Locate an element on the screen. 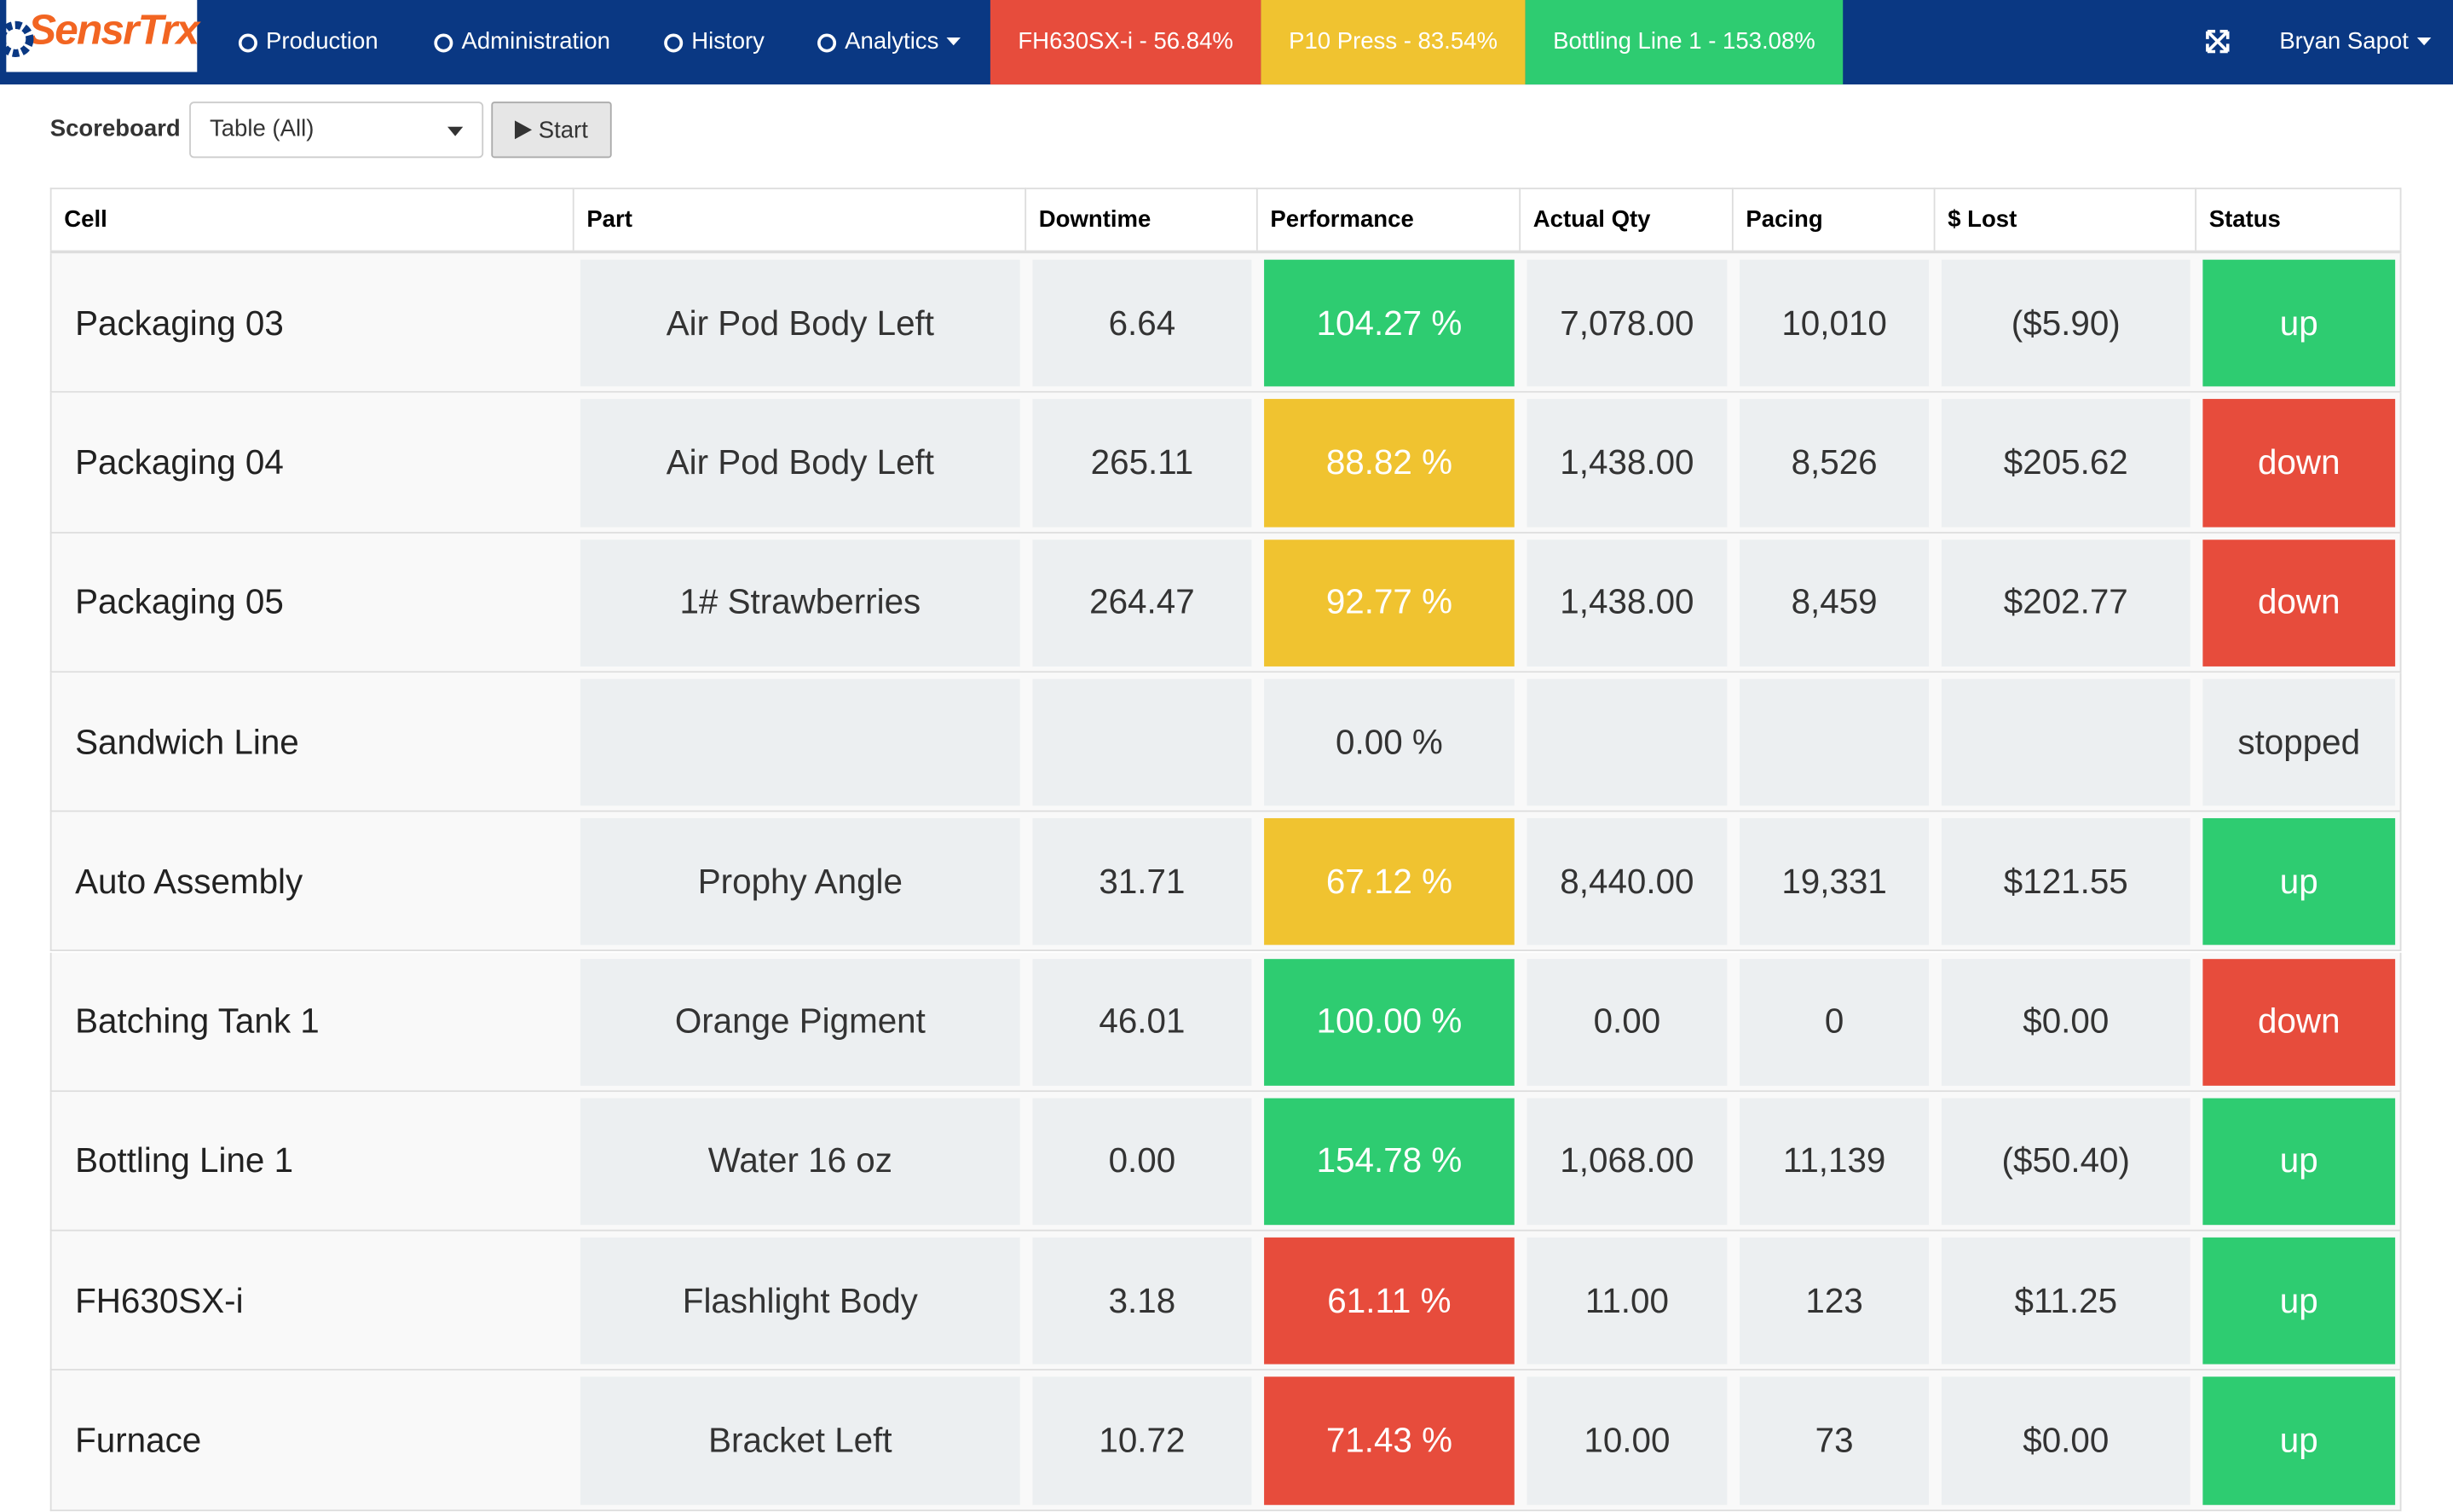 The width and height of the screenshot is (2453, 1512). table-cell: 8,459 is located at coordinates (1835, 603).